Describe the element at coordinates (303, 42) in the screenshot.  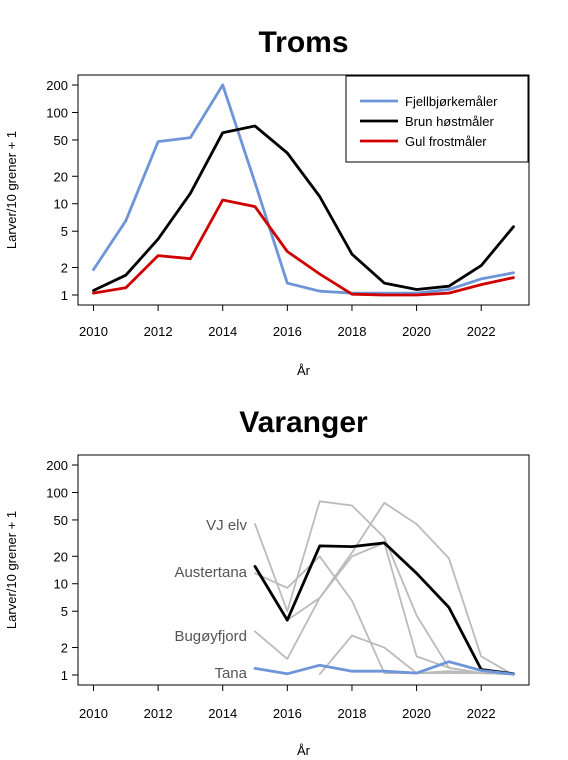
I see `chart-title: Troms` at that location.